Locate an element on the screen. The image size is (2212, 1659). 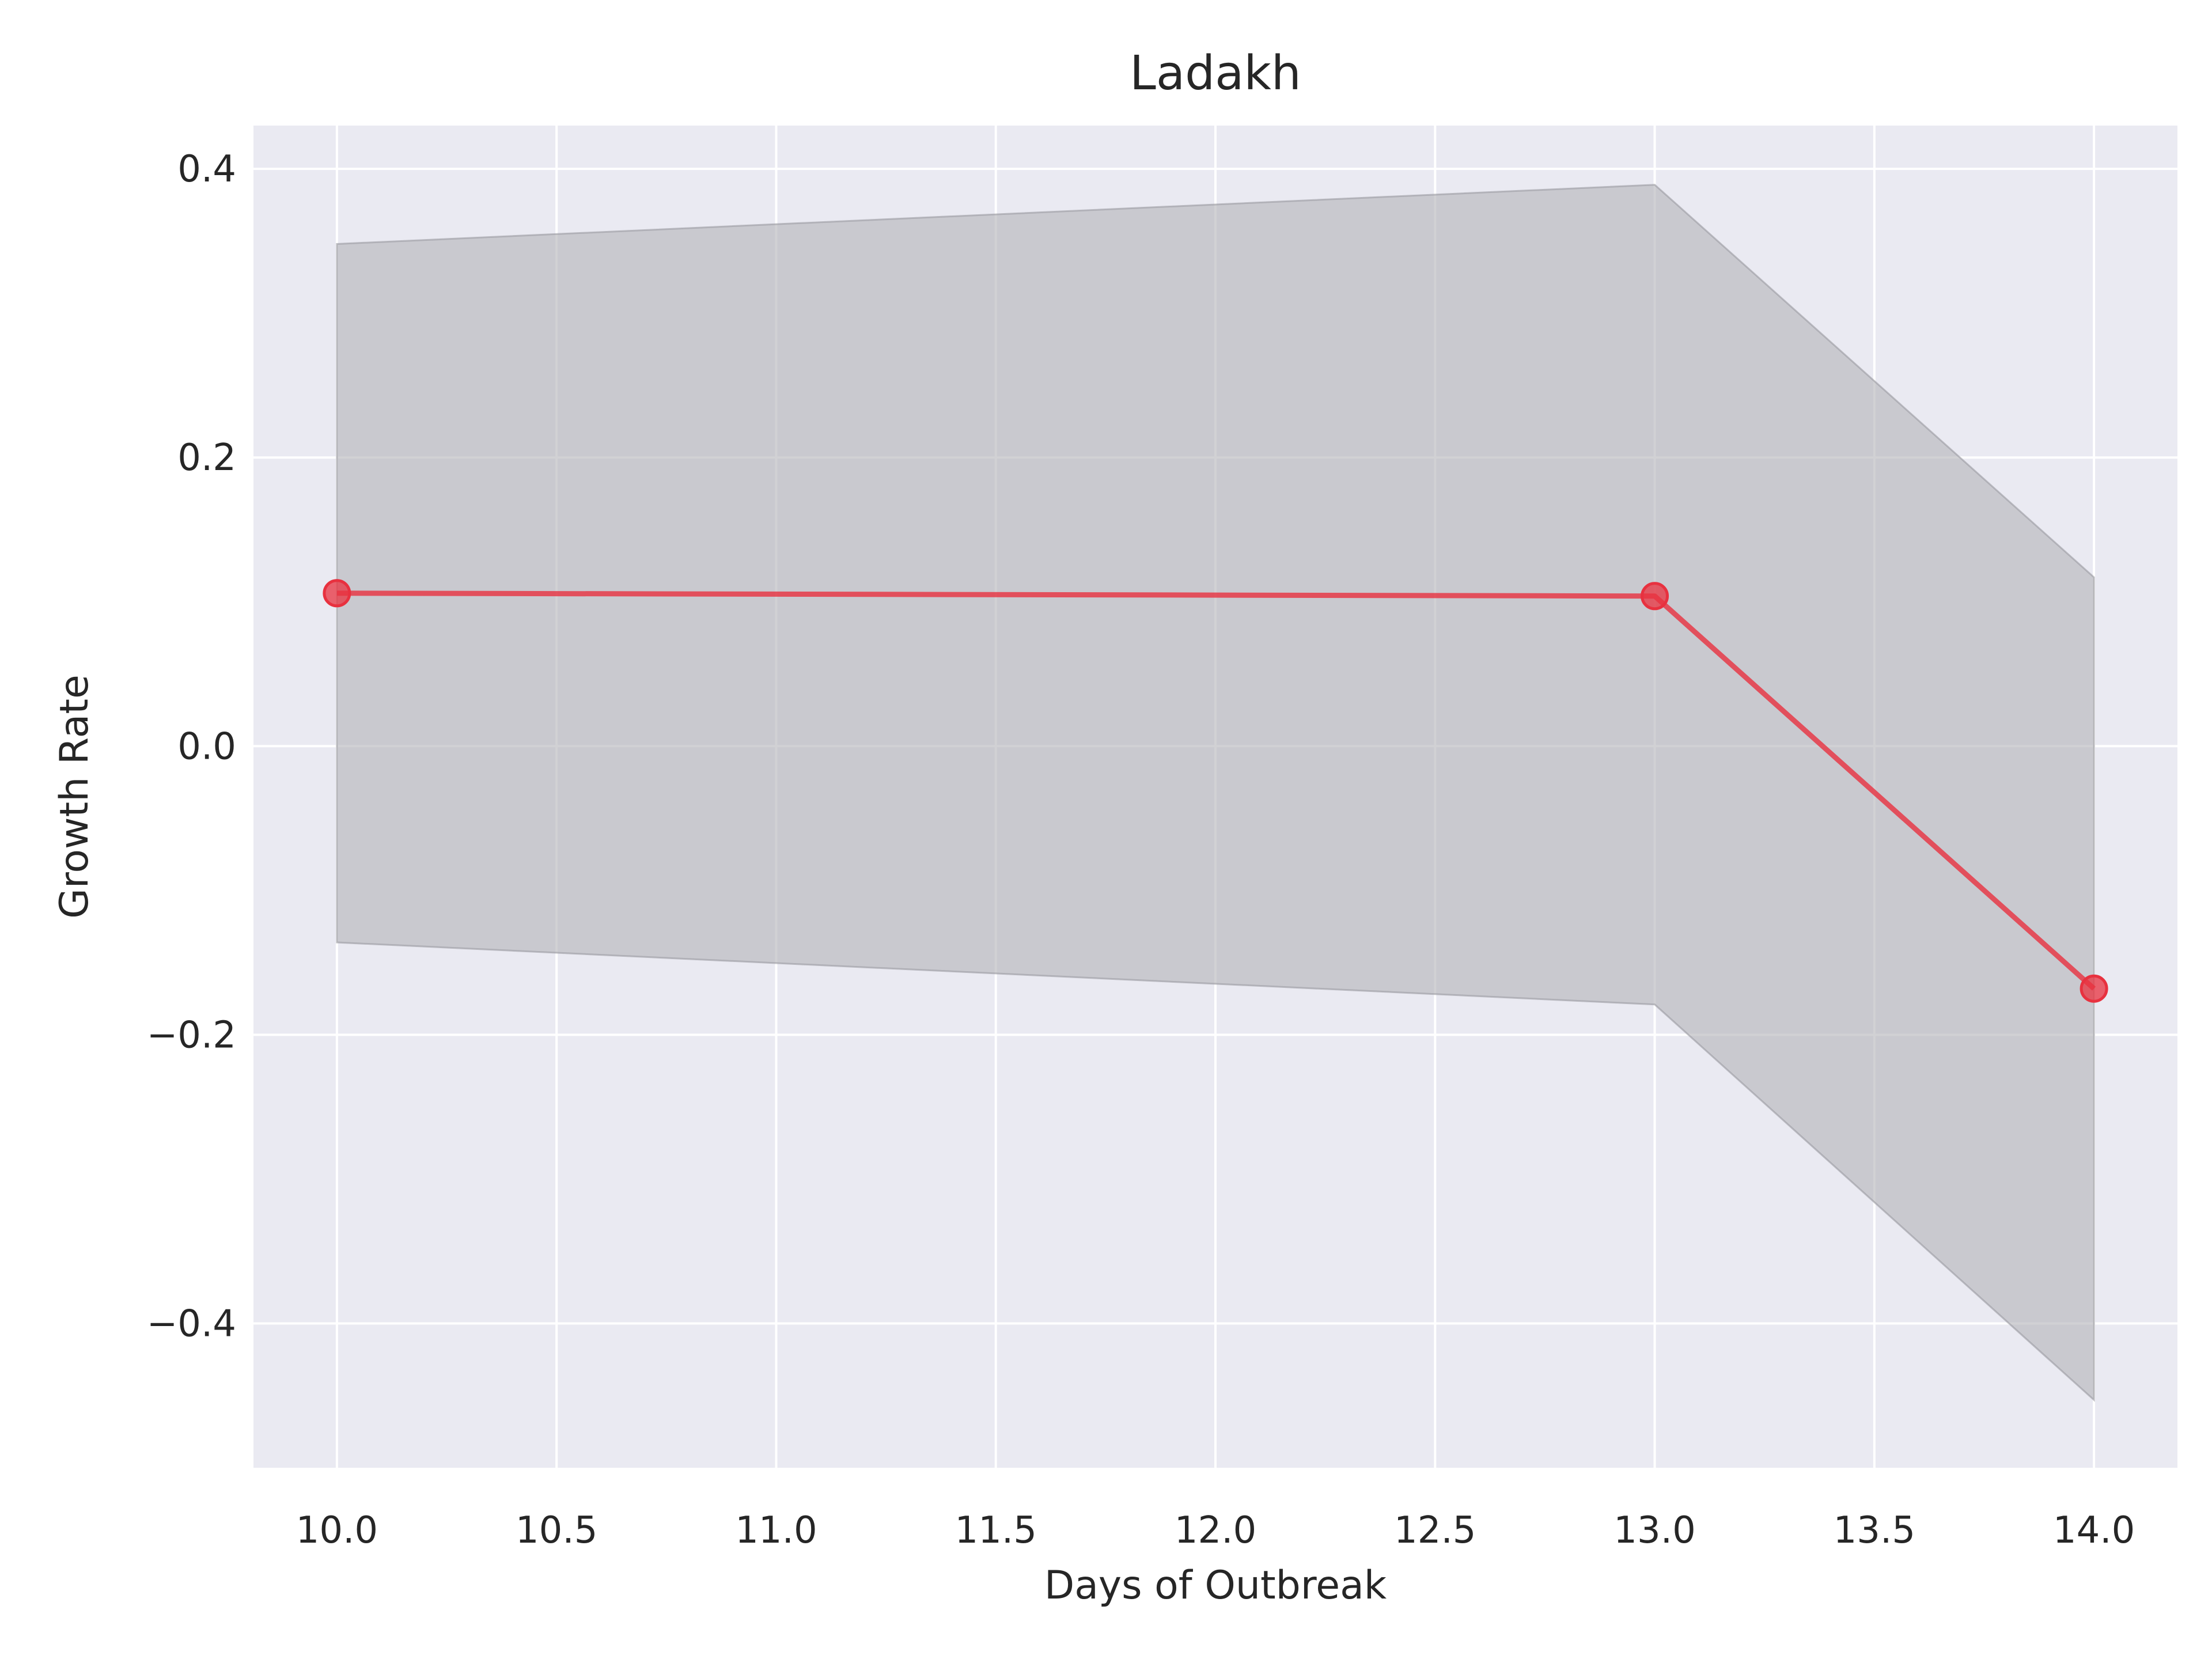
x-tick-label: 12.0 is located at coordinates (1216, 1530).